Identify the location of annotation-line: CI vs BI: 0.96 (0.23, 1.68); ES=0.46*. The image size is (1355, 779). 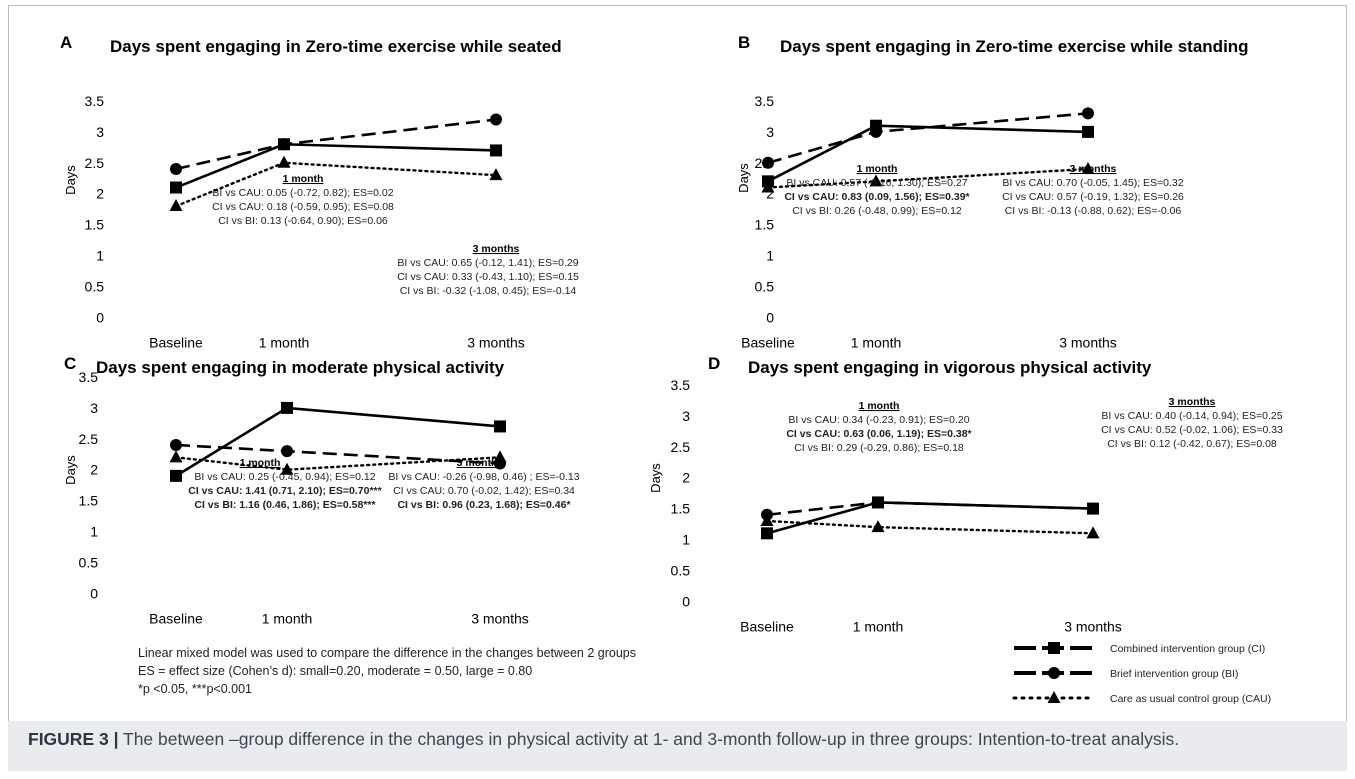
(484, 505).